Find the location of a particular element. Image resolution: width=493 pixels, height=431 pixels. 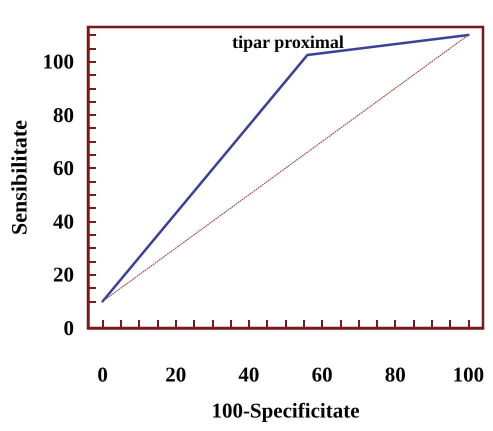

y-tick-label: 20 is located at coordinates (63, 274).